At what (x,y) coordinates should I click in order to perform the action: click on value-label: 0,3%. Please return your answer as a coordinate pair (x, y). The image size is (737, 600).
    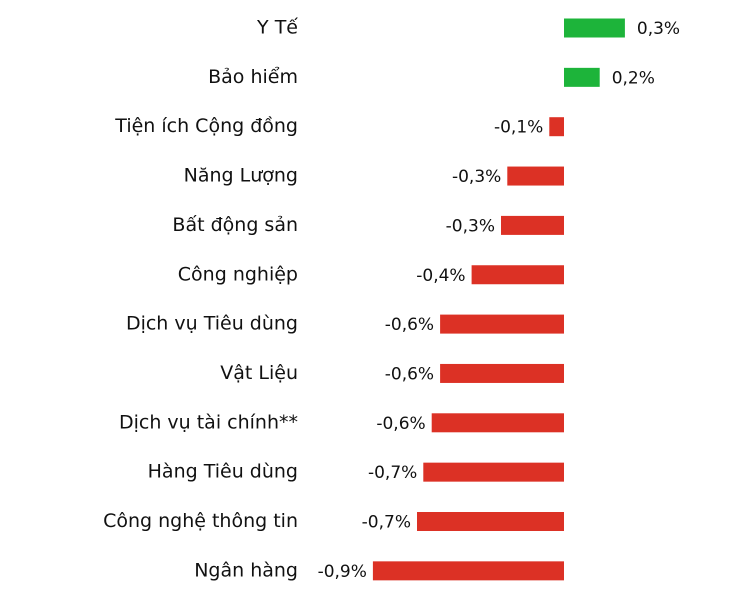
    Looking at the image, I should click on (658, 29).